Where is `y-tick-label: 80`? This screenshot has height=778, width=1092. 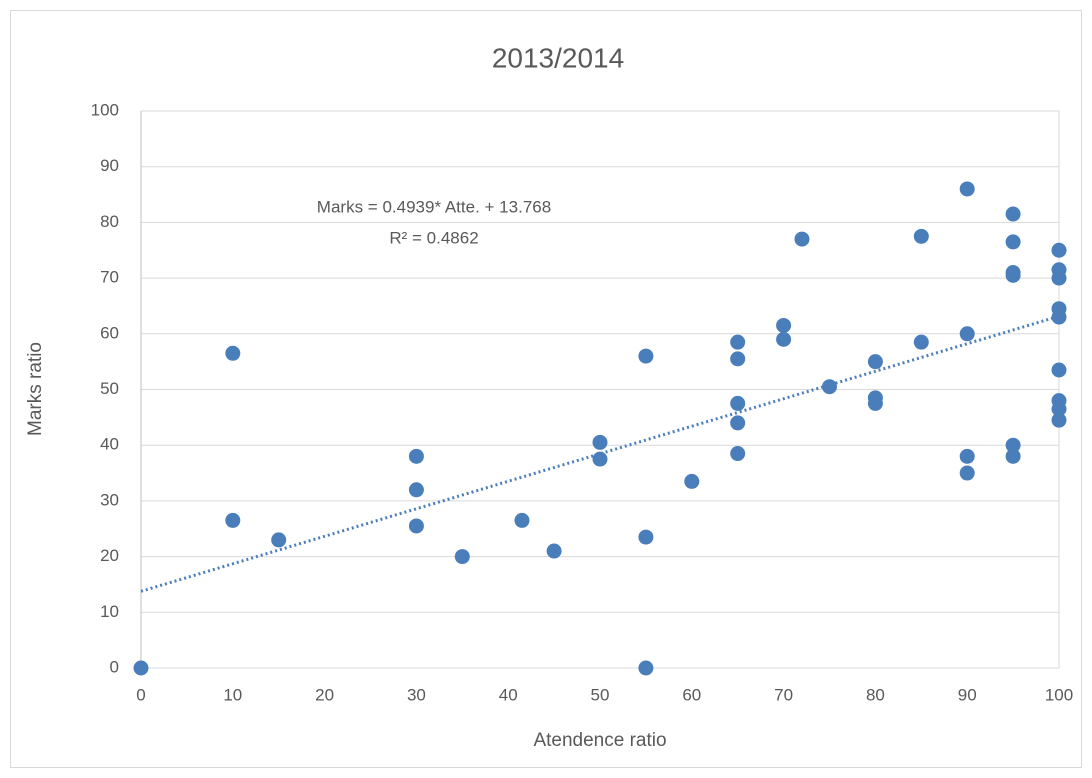
y-tick-label: 80 is located at coordinates (109, 221).